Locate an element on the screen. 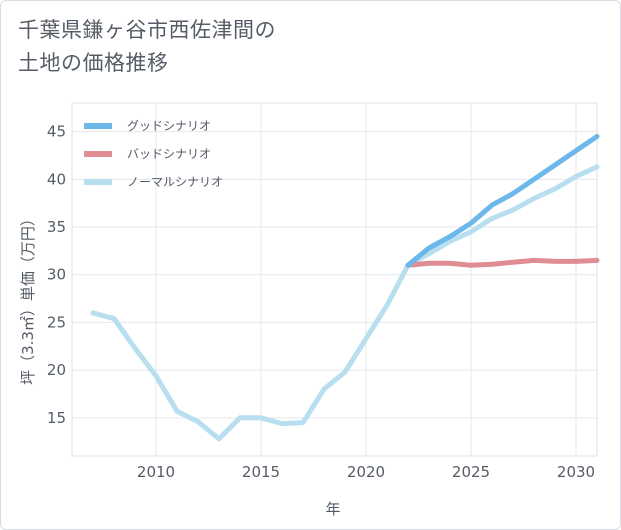  legend-label: ノーマルシナリオ is located at coordinates (175, 182).